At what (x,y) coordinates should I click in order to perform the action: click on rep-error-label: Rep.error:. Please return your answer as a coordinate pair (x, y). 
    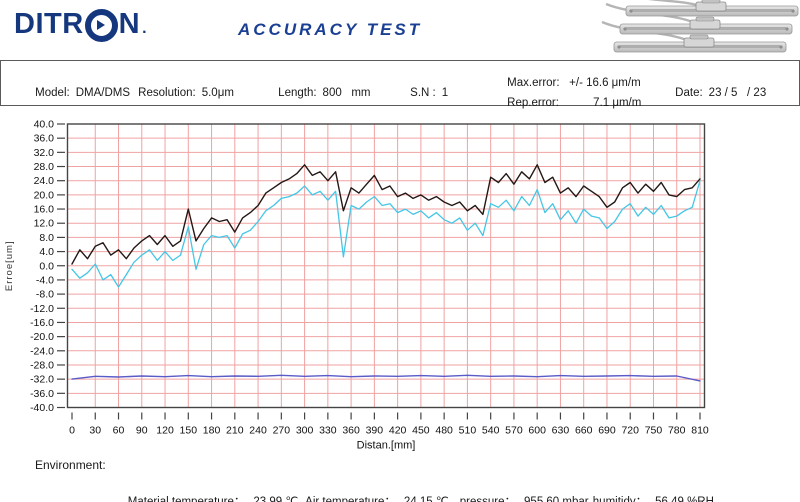
    Looking at the image, I should click on (533, 103).